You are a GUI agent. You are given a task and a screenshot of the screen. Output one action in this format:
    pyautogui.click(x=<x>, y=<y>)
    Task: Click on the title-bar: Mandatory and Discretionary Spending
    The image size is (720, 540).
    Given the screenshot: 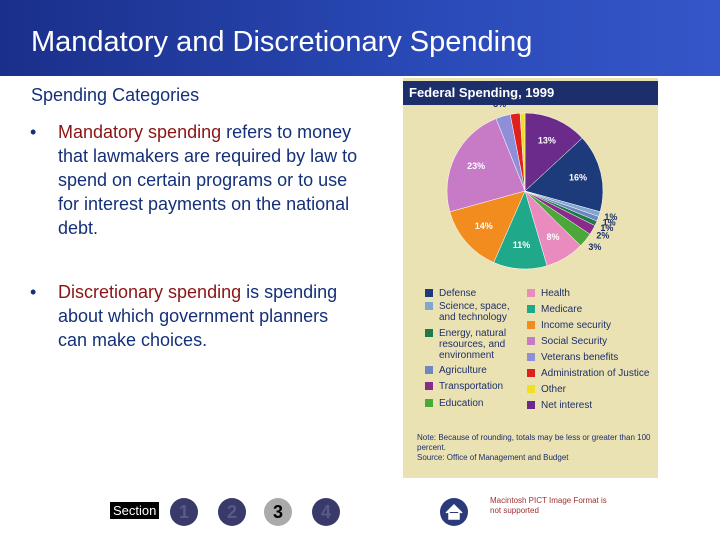 What is the action you would take?
    pyautogui.click(x=360, y=38)
    